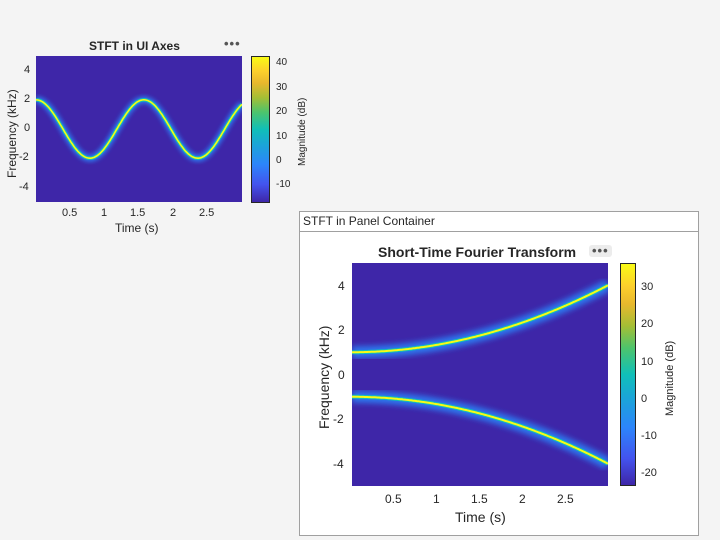 This screenshot has height=540, width=720. I want to click on axes1-colorbar, so click(260, 129).